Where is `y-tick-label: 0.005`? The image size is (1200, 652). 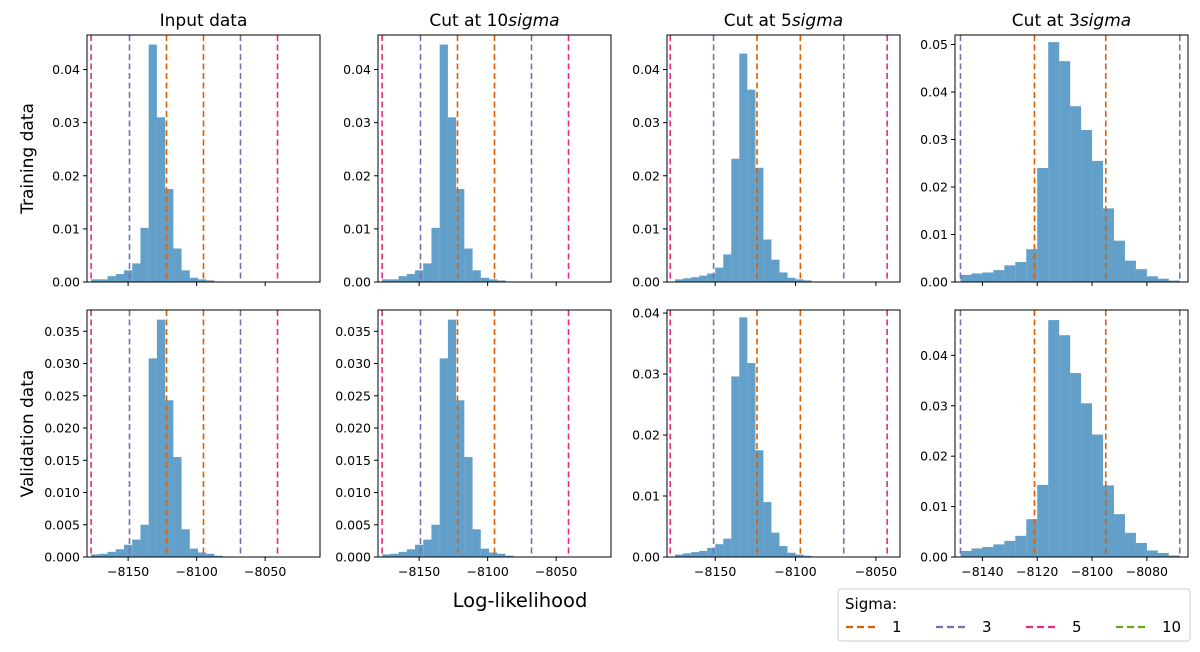 y-tick-label: 0.005 is located at coordinates (62, 524).